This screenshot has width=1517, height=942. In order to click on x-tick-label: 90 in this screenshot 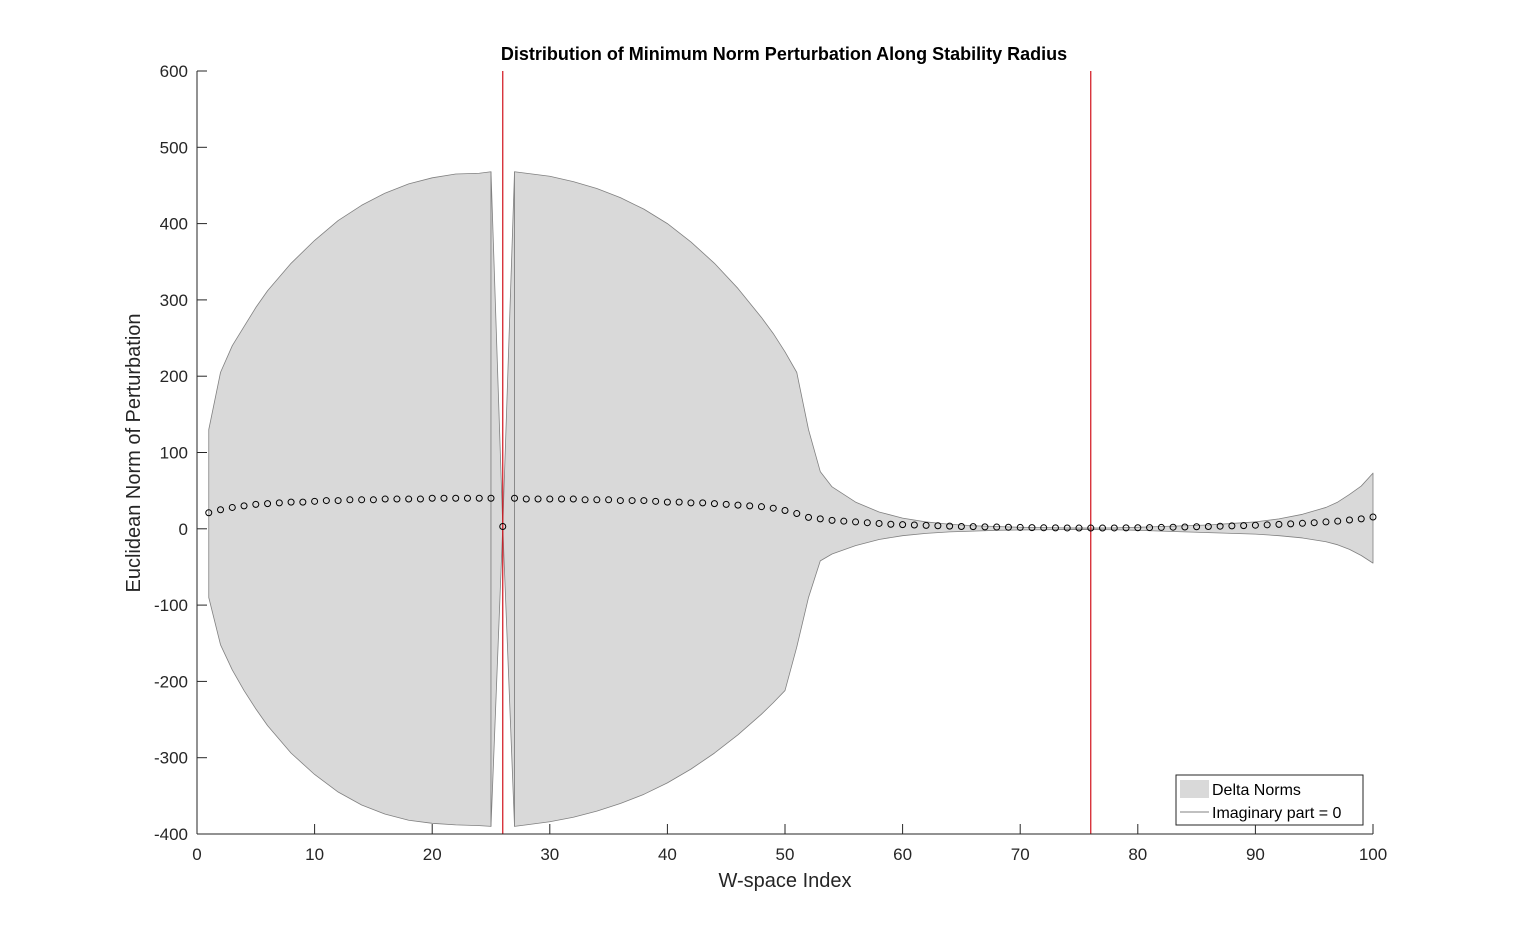, I will do `click(1255, 854)`.